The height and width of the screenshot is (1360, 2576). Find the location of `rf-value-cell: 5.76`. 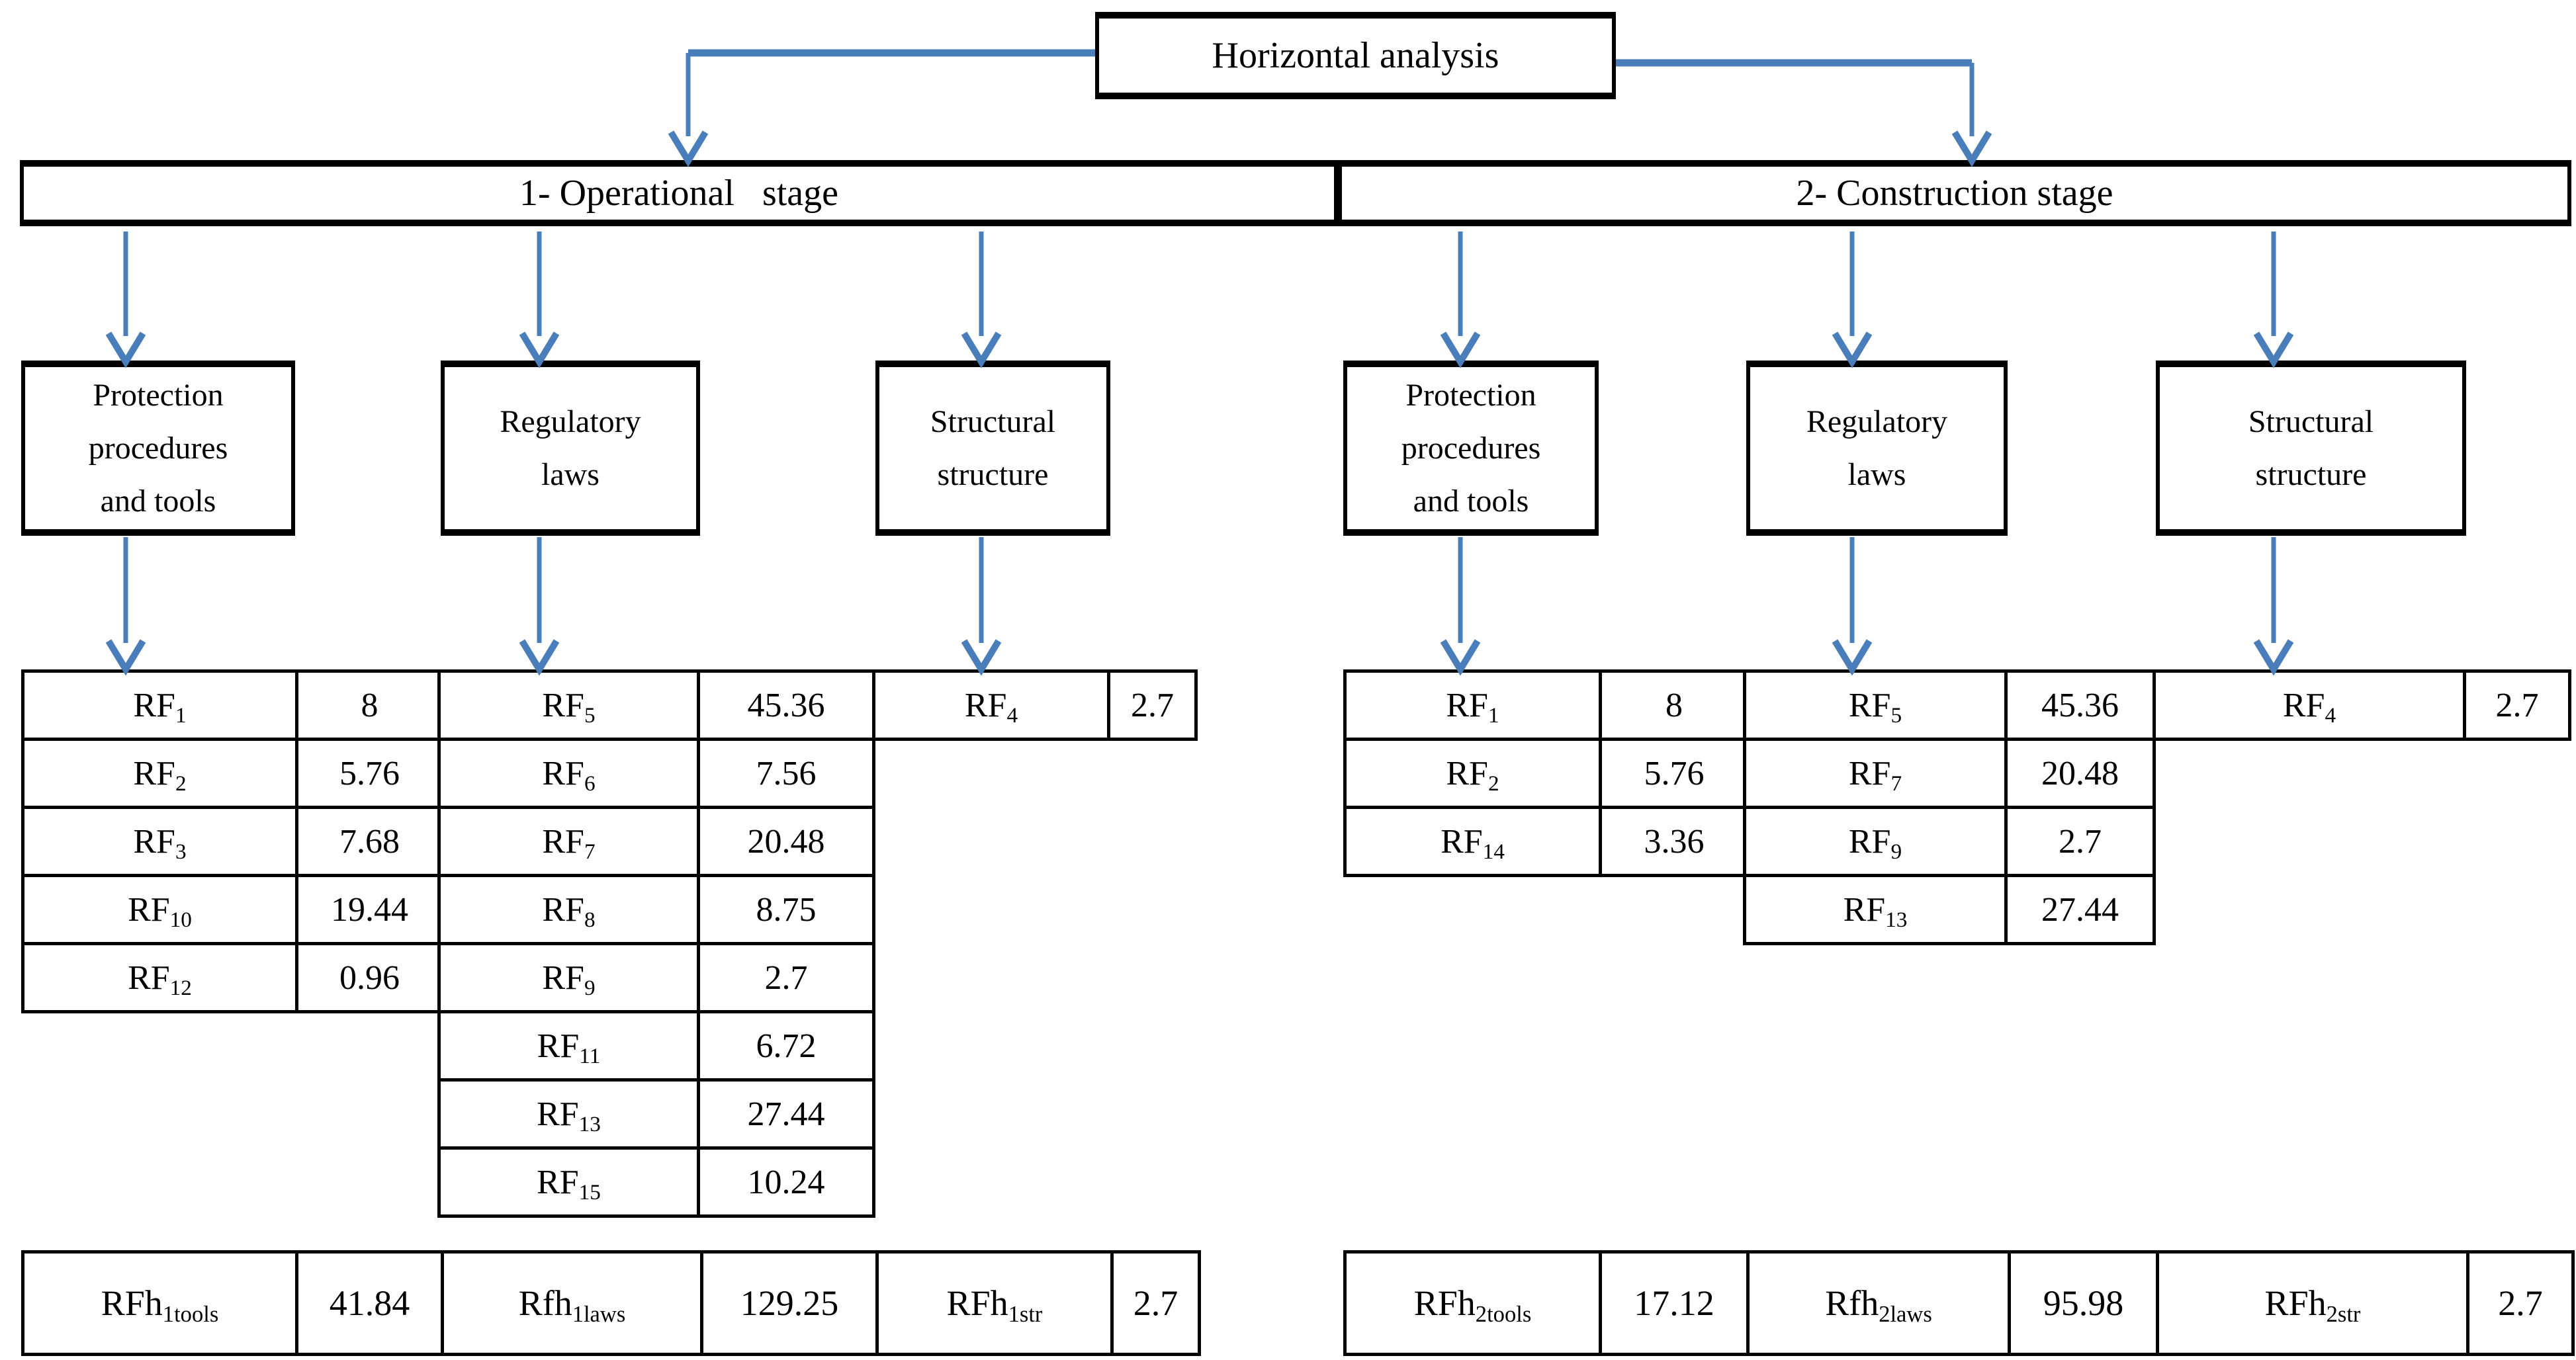

rf-value-cell: 5.76 is located at coordinates (1674, 773).